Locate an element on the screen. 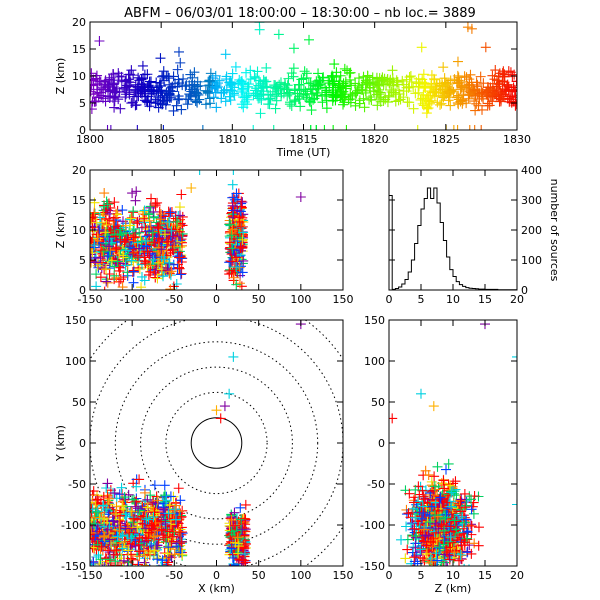 This screenshot has height=600, width=600. y-tick-label: 0 is located at coordinates (82, 290).